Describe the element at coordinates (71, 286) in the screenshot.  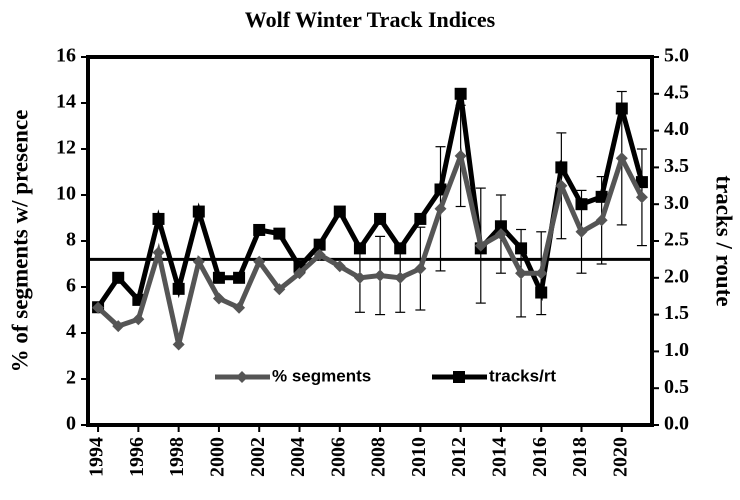
I see `y-tick-label: 6` at that location.